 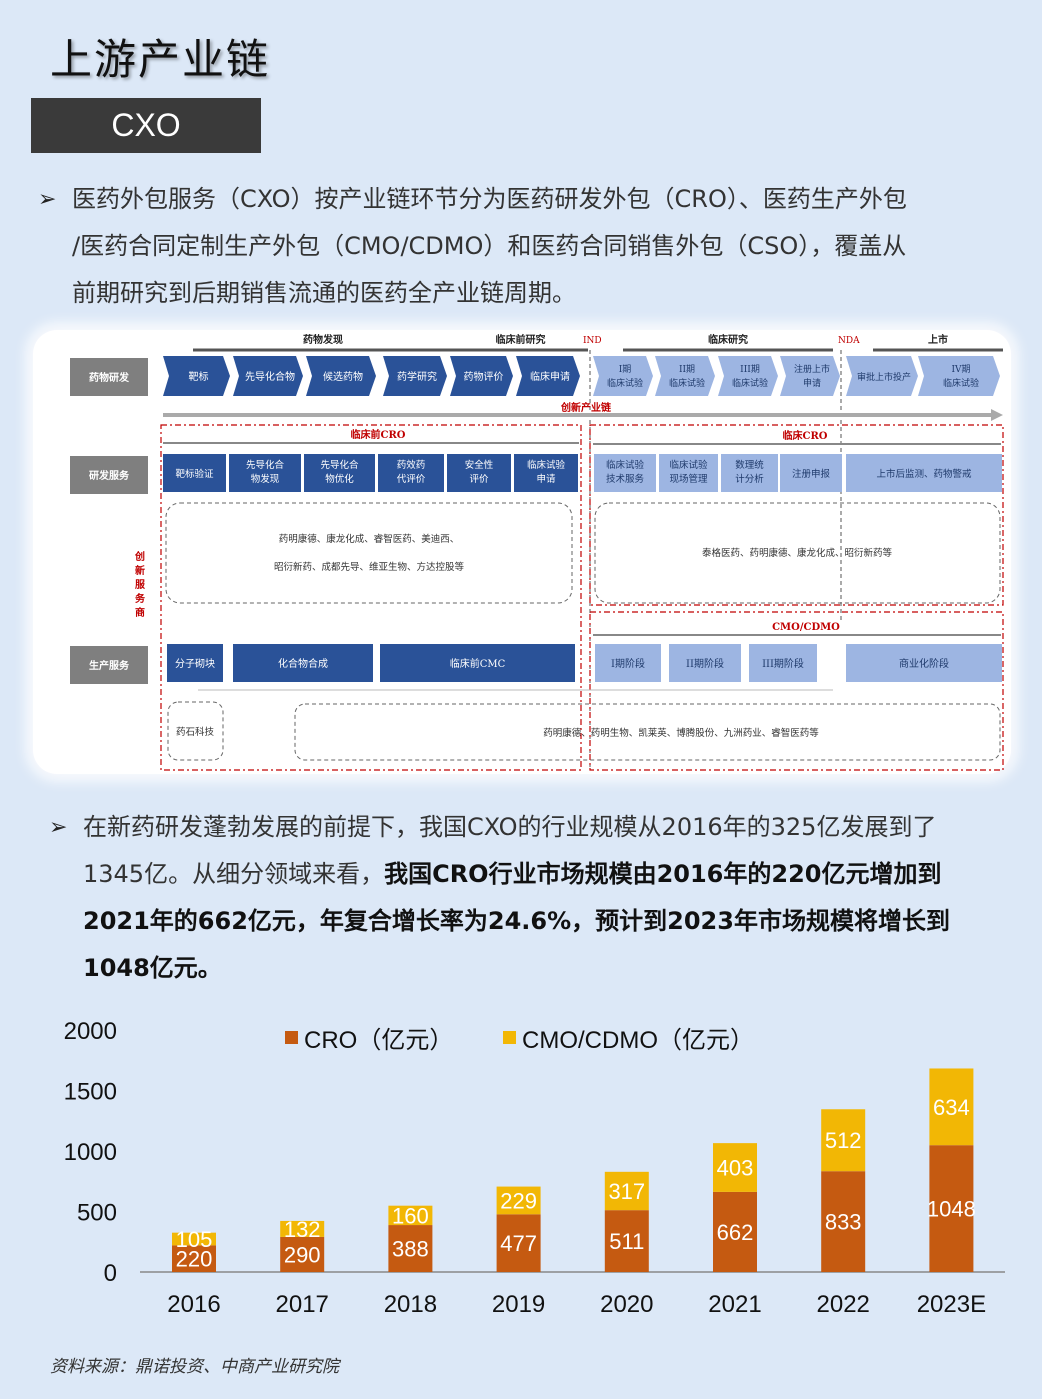 What do you see at coordinates (194, 1258) in the screenshot?
I see `bar-cro-2016` at bounding box center [194, 1258].